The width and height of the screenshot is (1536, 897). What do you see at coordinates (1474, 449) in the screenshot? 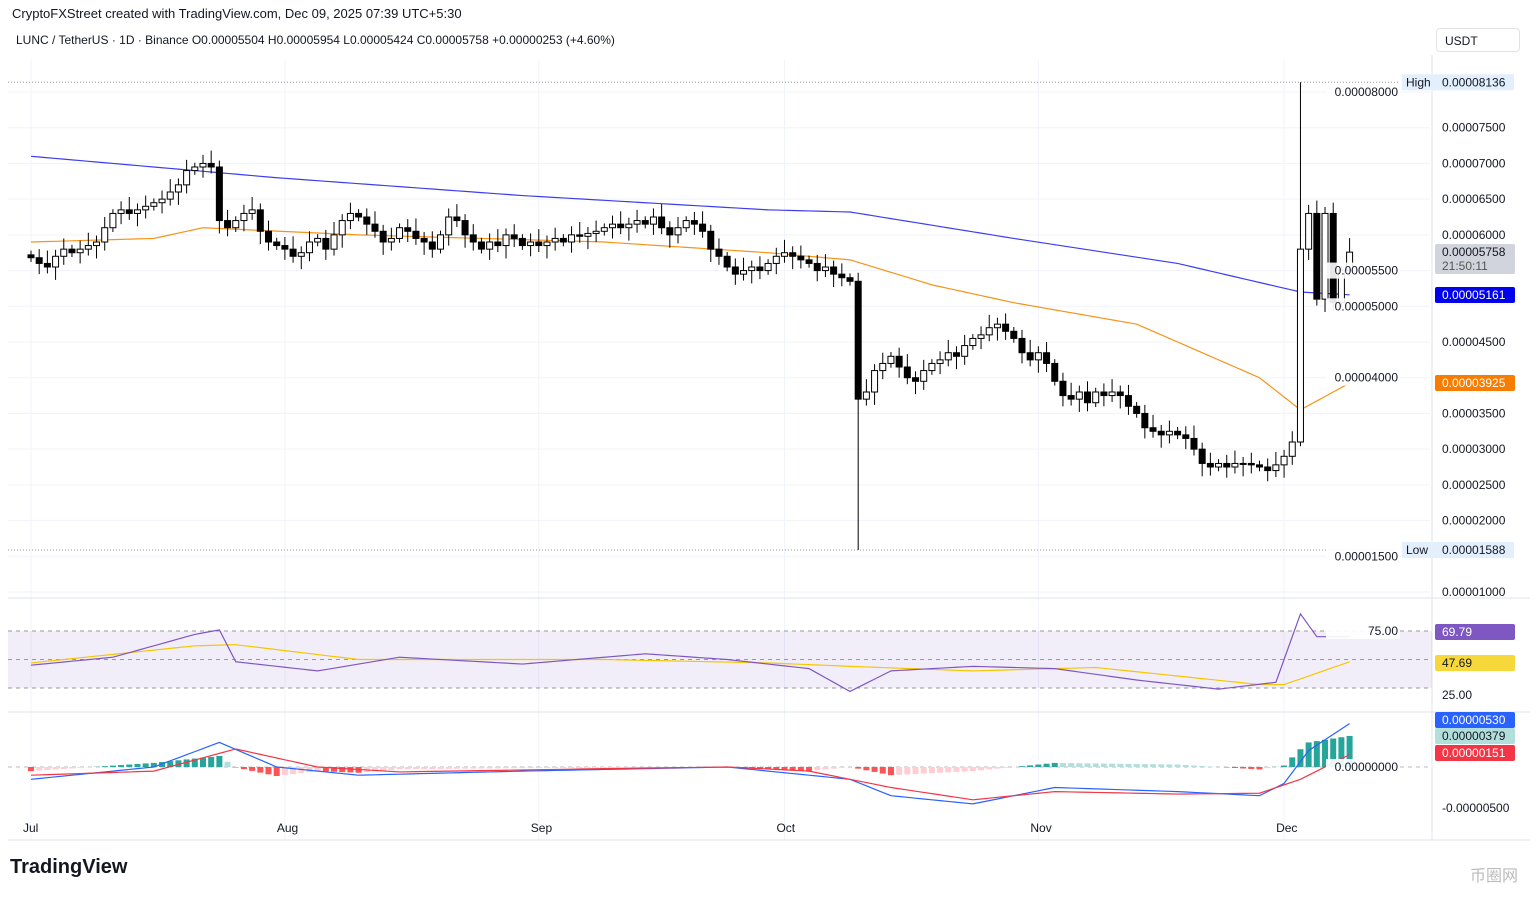
I see `y-tick-label: 0.00003000` at bounding box center [1474, 449].